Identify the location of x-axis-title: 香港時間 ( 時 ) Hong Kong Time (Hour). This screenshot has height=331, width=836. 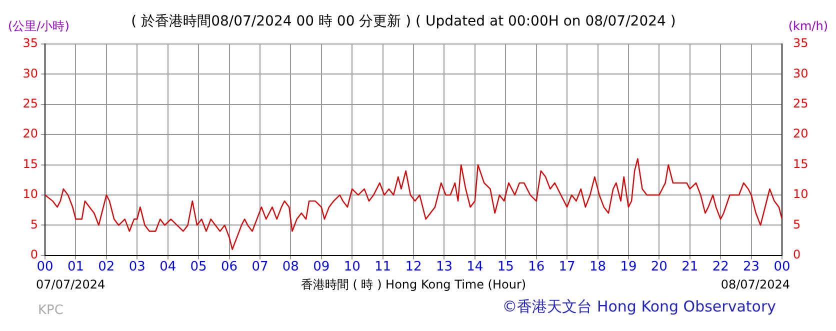
(413, 285).